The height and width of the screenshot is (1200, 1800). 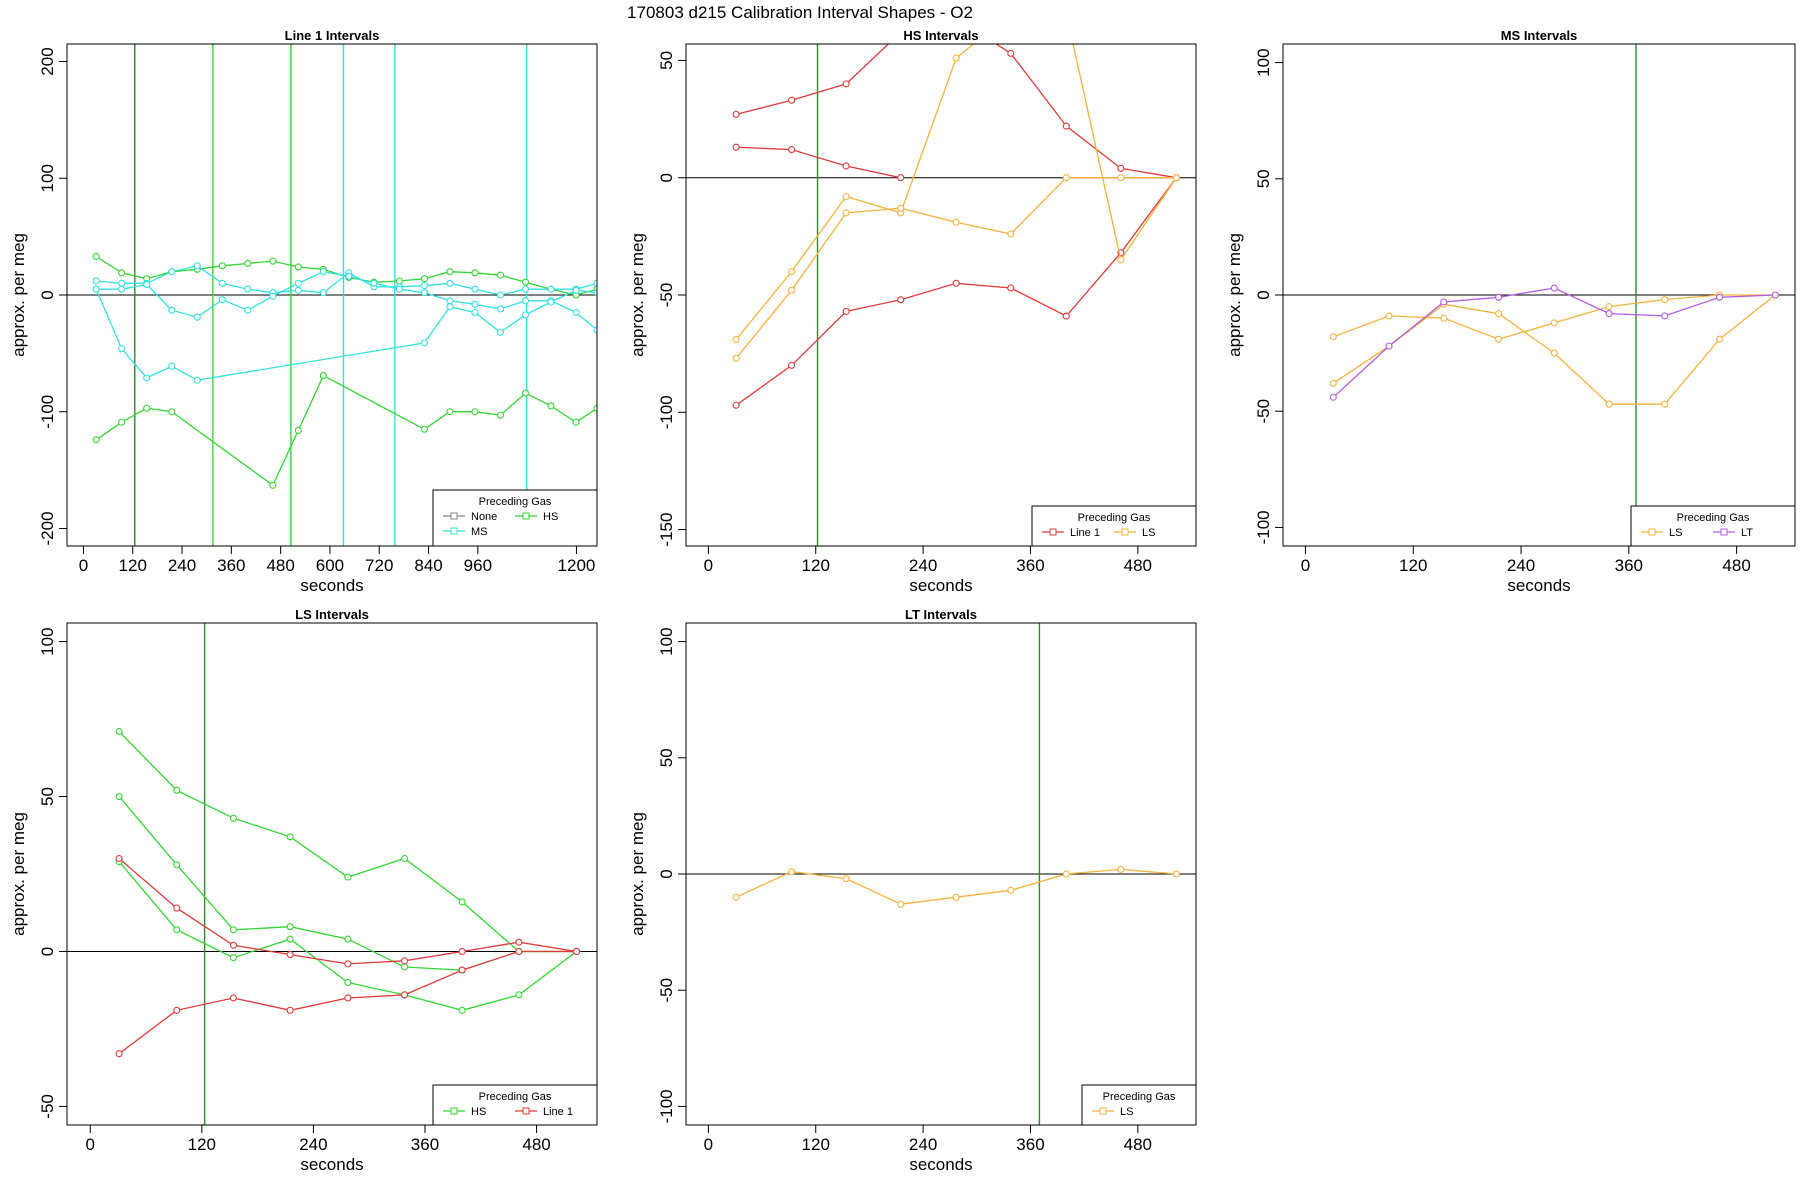 What do you see at coordinates (1747, 533) in the screenshot?
I see `legend-entry-label: LT` at bounding box center [1747, 533].